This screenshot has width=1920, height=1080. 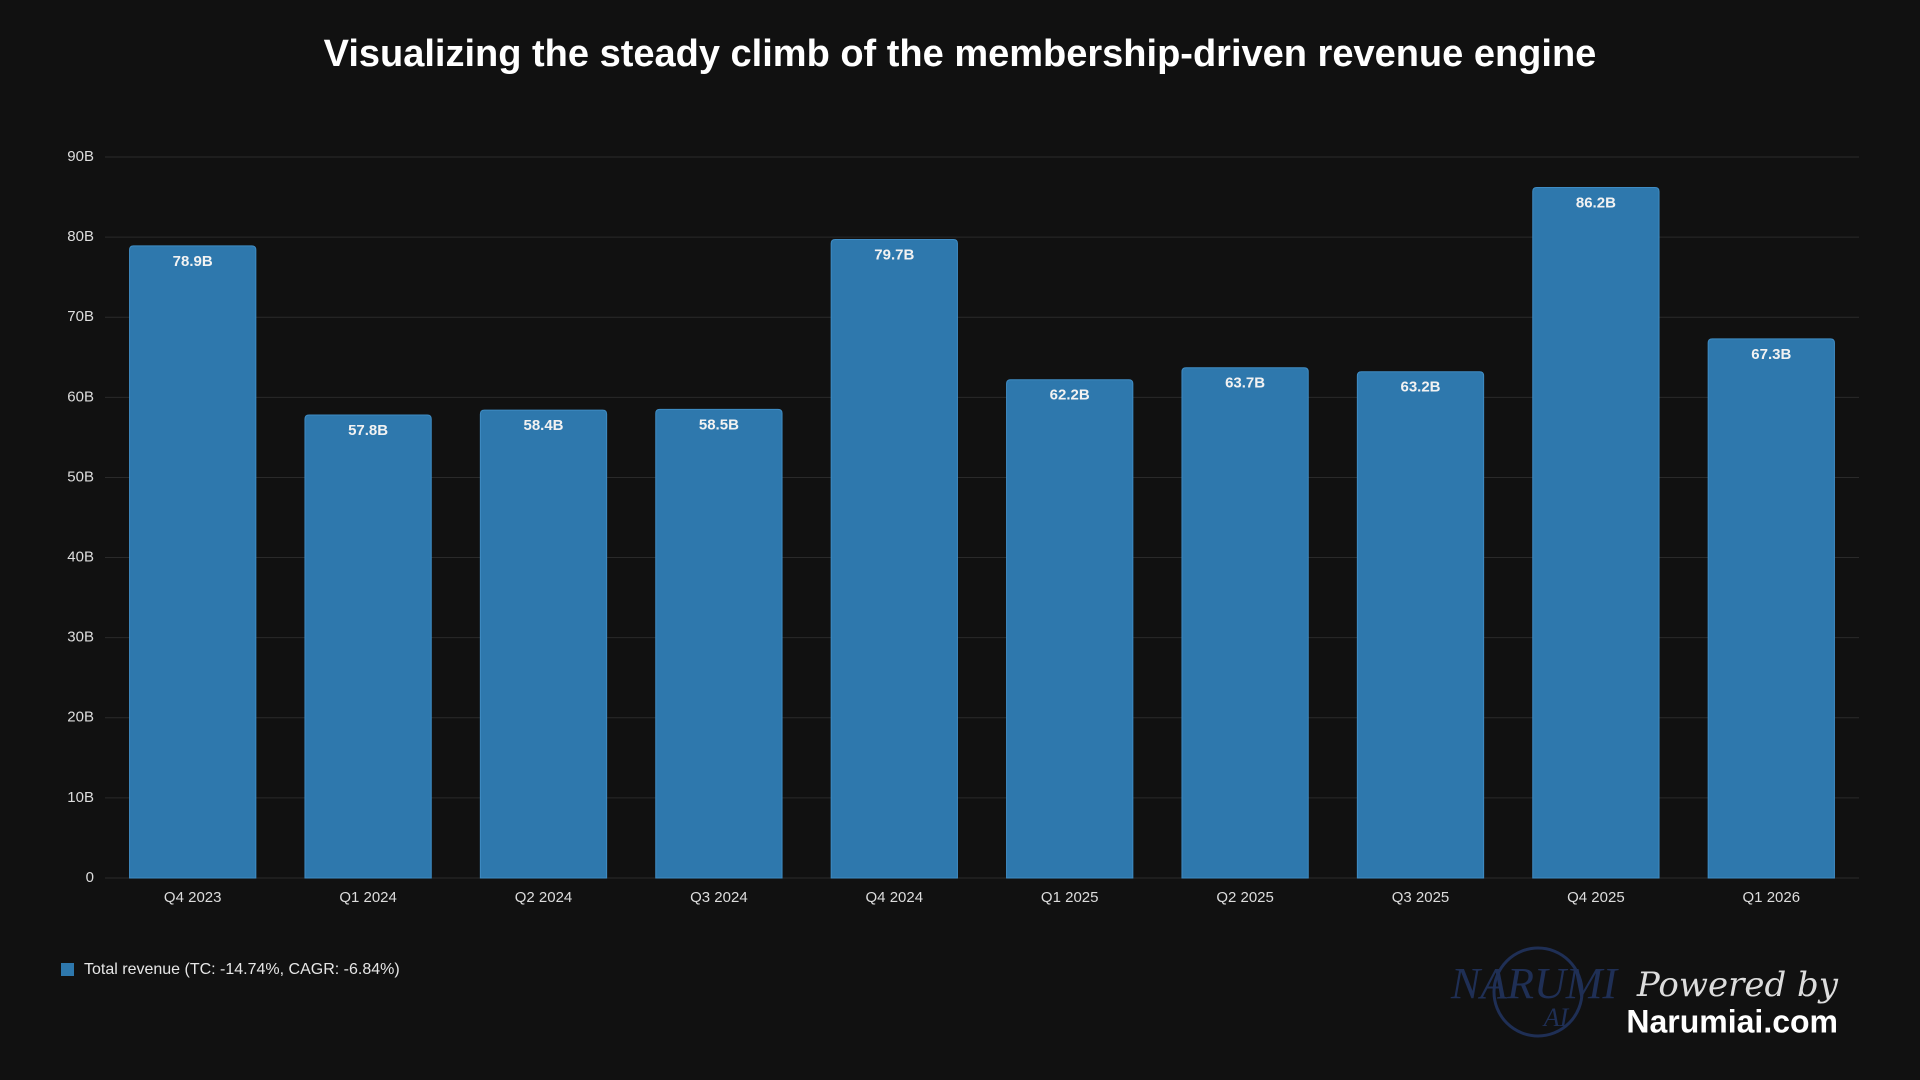 I want to click on y-tick-label: 50B, so click(x=80, y=476).